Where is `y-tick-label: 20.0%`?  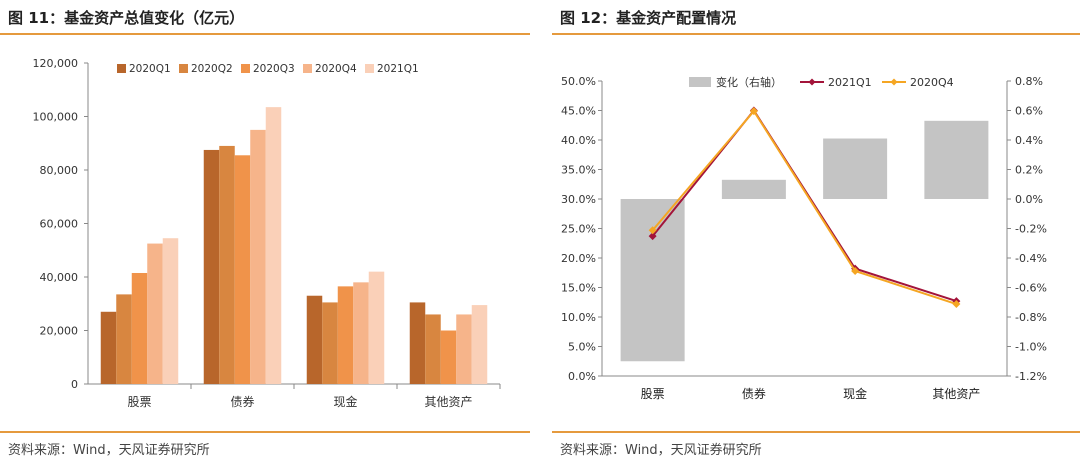
y-tick-label: 20.0% is located at coordinates (578, 258).